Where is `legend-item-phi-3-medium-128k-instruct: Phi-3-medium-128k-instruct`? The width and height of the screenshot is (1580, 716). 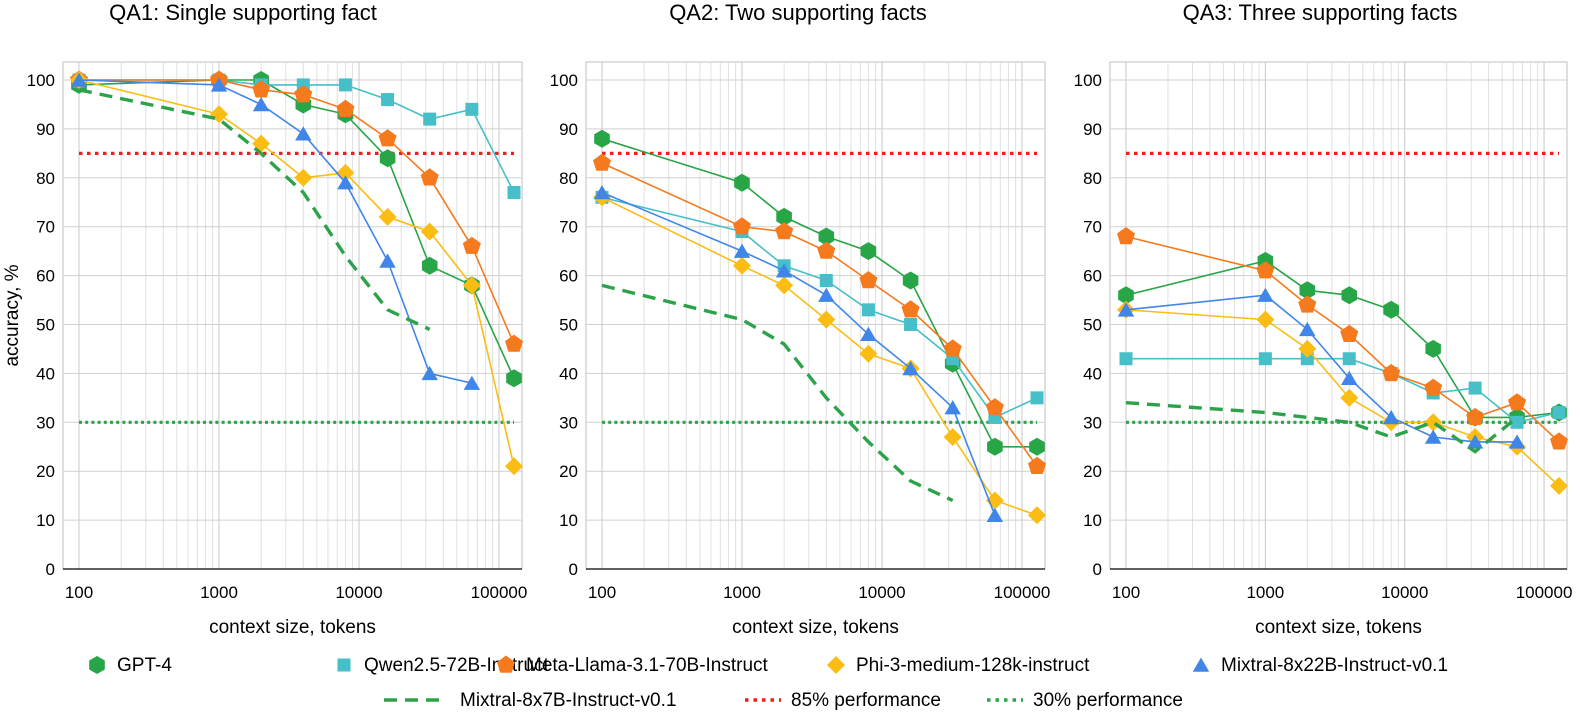 legend-item-phi-3-medium-128k-instruct: Phi-3-medium-128k-instruct is located at coordinates (958, 665).